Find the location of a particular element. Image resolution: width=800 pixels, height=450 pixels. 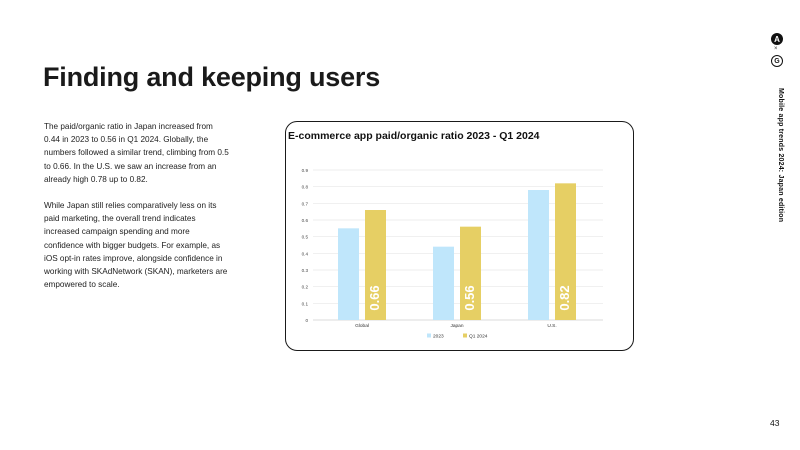

page-title: Finding and keeping users is located at coordinates (212, 77).